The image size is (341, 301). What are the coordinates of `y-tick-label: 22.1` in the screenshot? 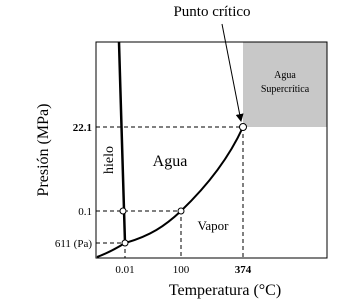 It's located at (82, 128).